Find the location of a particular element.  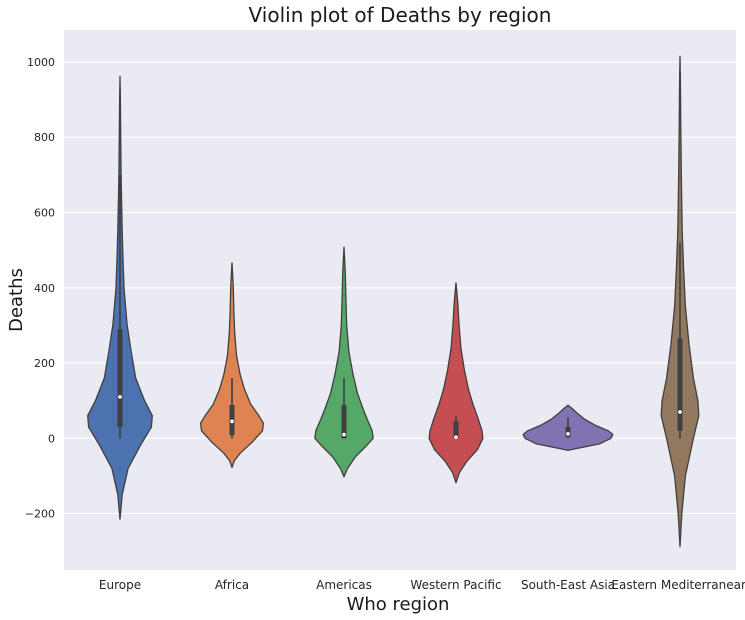

y-tick-label: 400 is located at coordinates (44, 288).